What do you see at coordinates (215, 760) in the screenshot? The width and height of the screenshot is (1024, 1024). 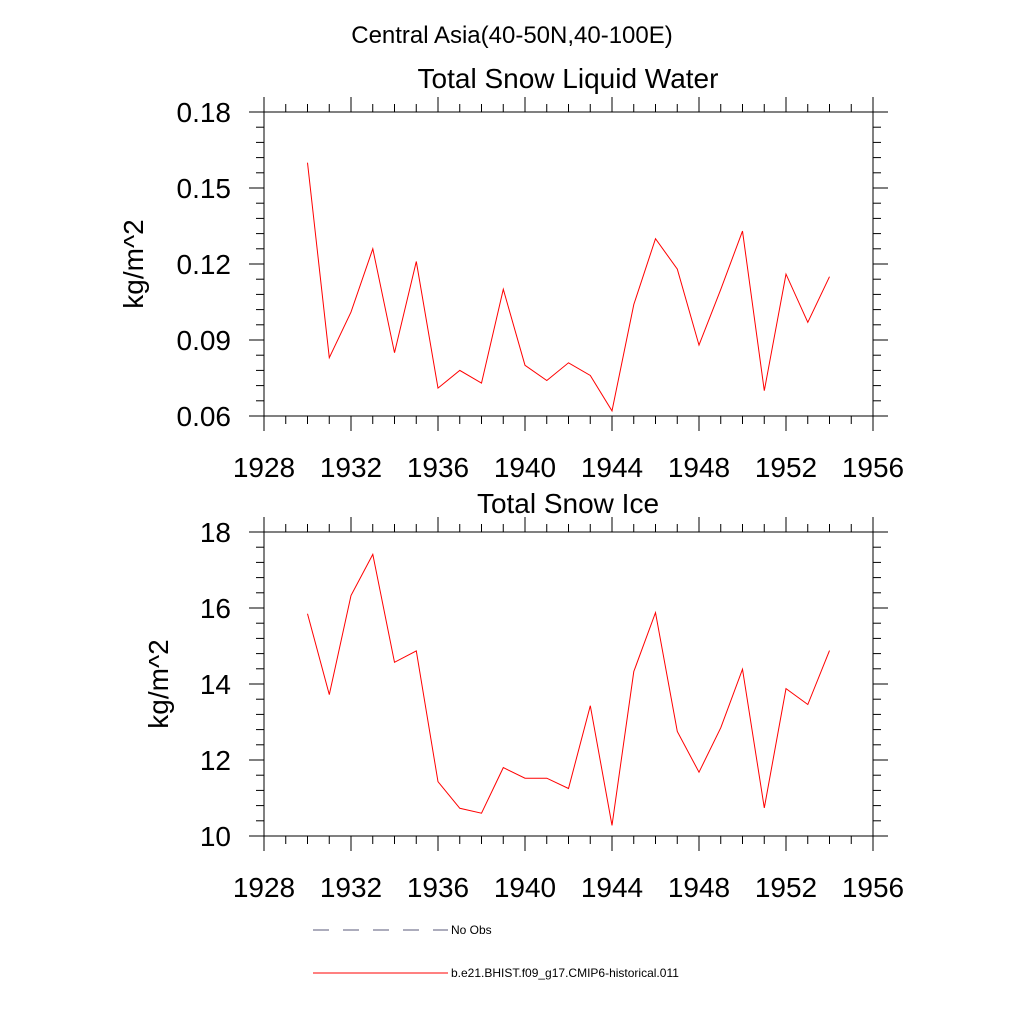 I see `y-tick-label: 12` at bounding box center [215, 760].